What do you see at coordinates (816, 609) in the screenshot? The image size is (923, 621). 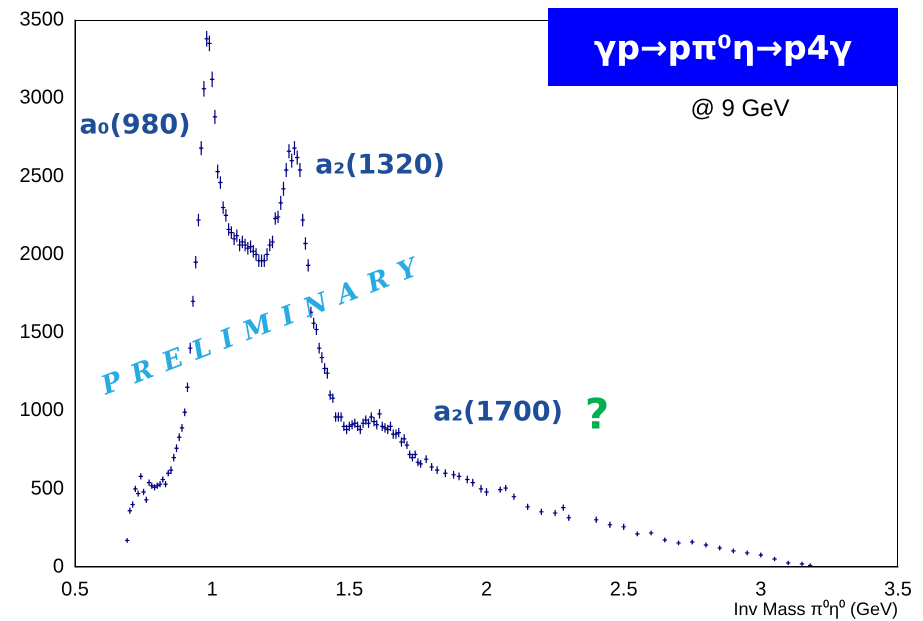 I see `x-axis-title: Inv Mass π⁰η⁰ (GeV)` at bounding box center [816, 609].